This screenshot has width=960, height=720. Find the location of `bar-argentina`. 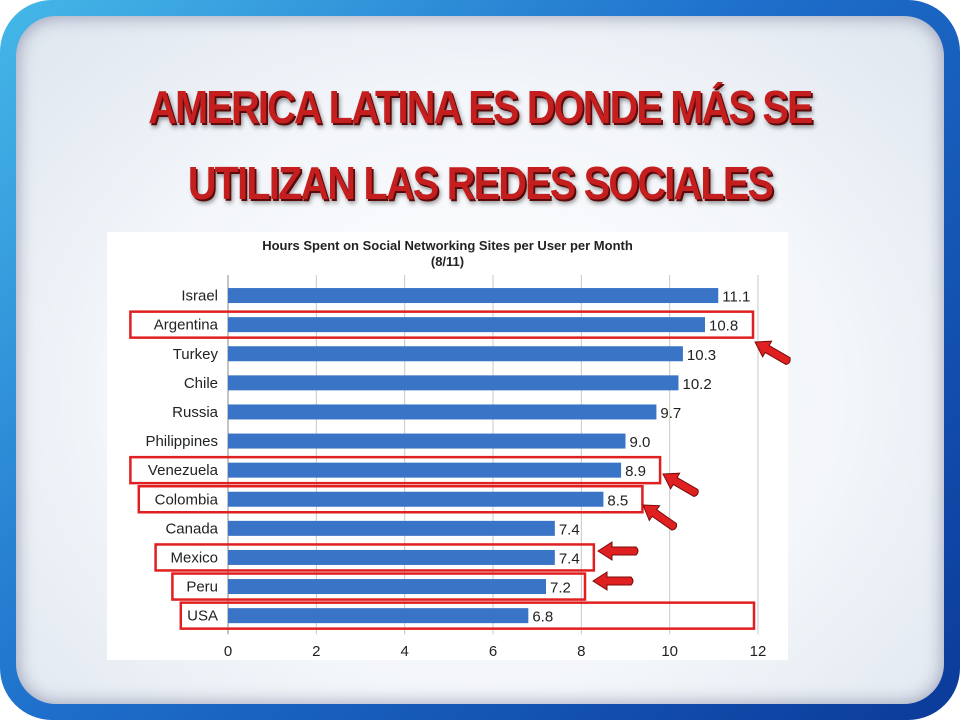

bar-argentina is located at coordinates (466, 325).